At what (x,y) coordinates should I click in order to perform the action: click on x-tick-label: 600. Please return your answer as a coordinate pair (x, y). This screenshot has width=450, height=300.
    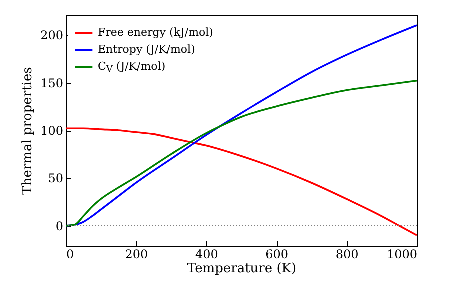
    Looking at the image, I should click on (277, 255).